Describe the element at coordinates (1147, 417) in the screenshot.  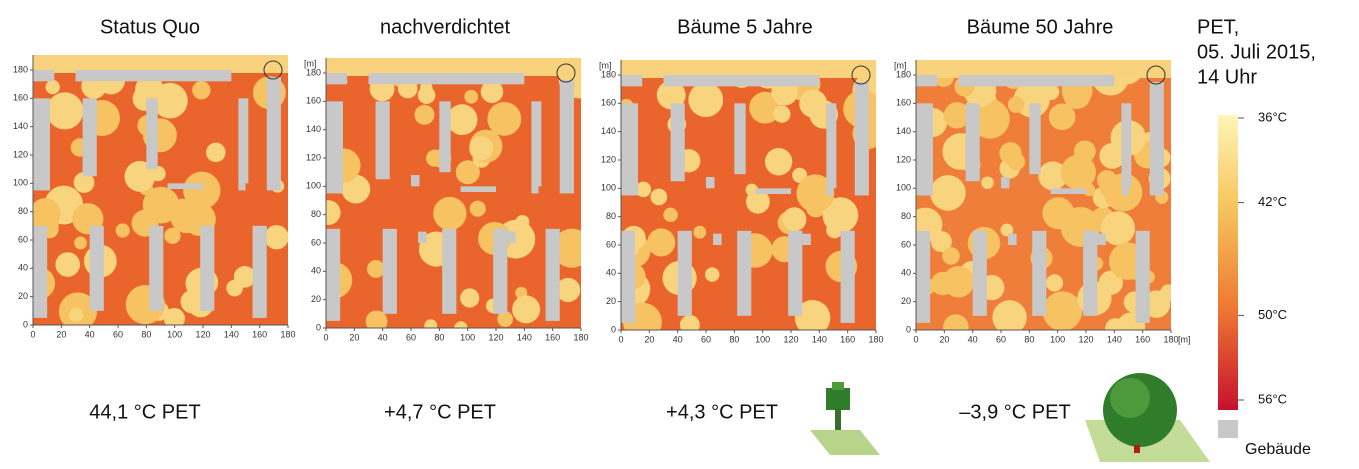
I see `tree-large` at that location.